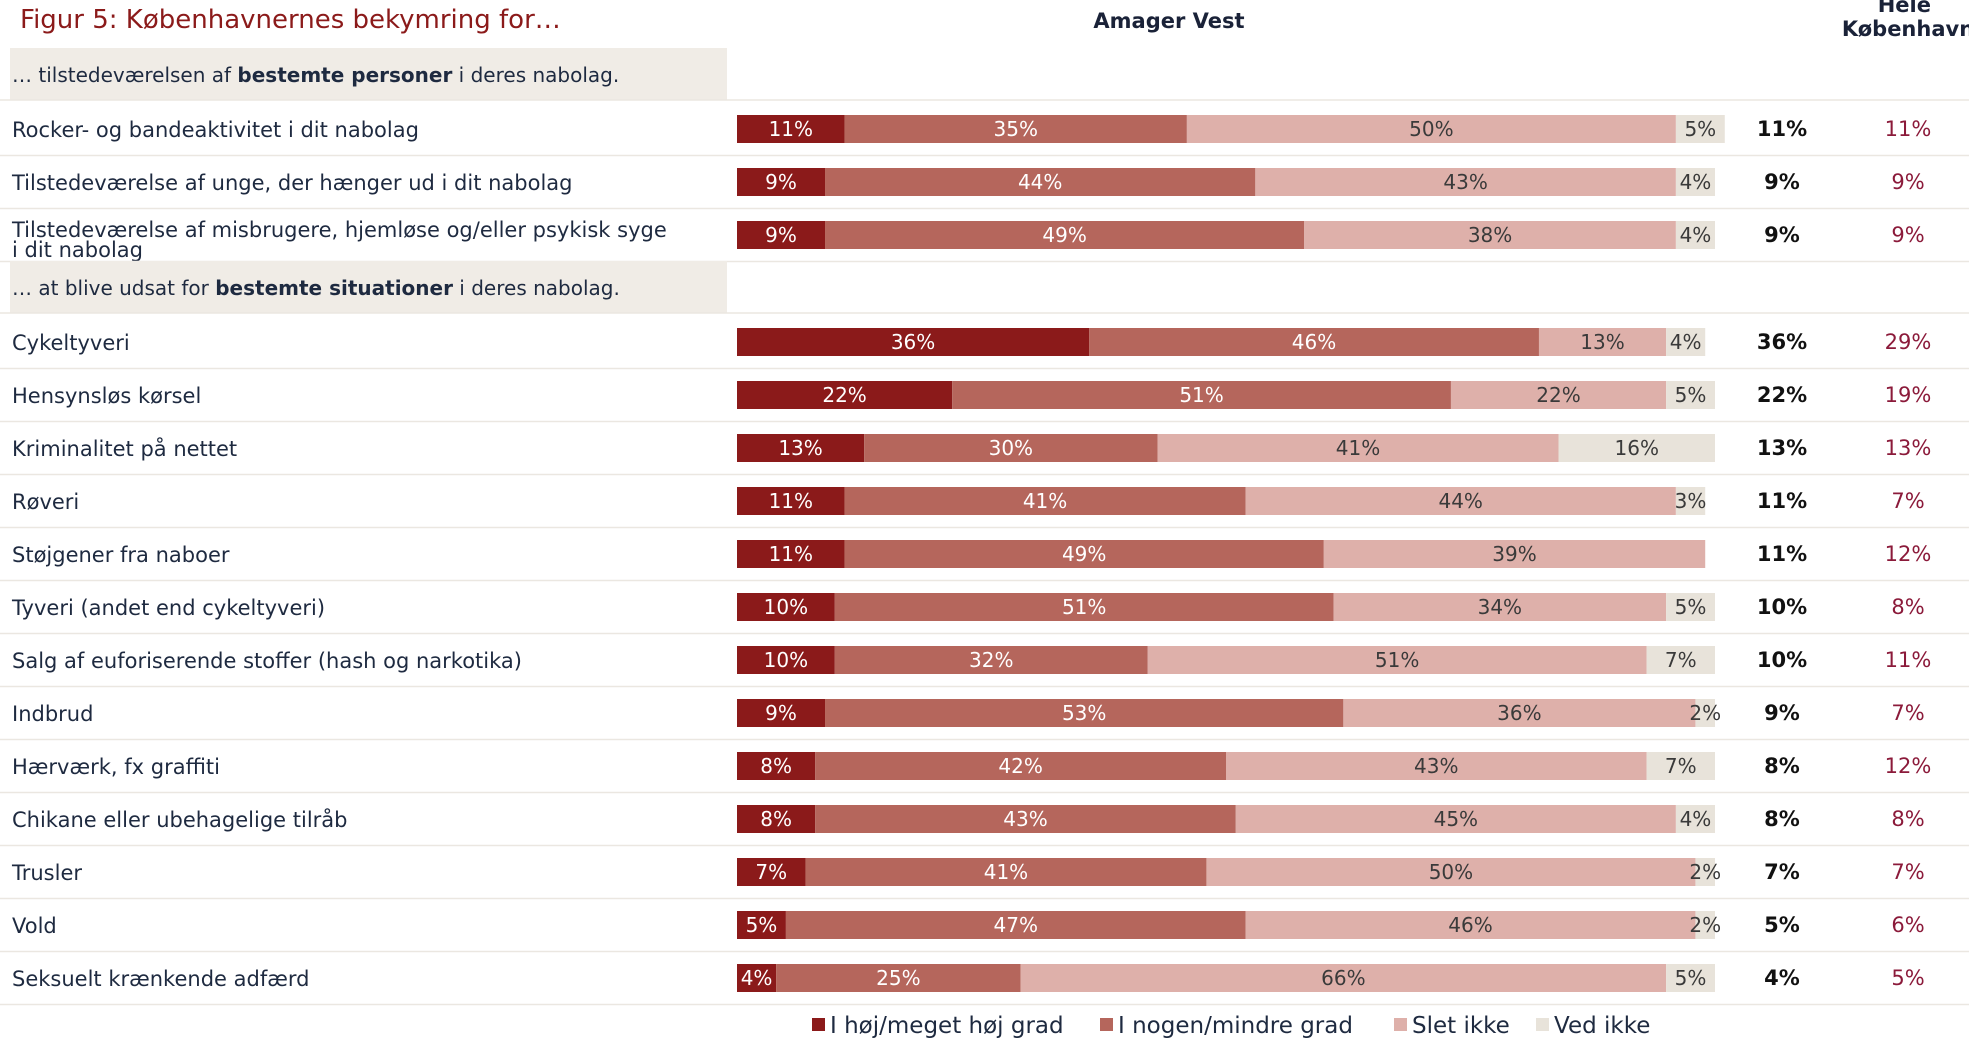 The width and height of the screenshot is (1969, 1045). I want to click on data-label: 22%, so click(844, 395).